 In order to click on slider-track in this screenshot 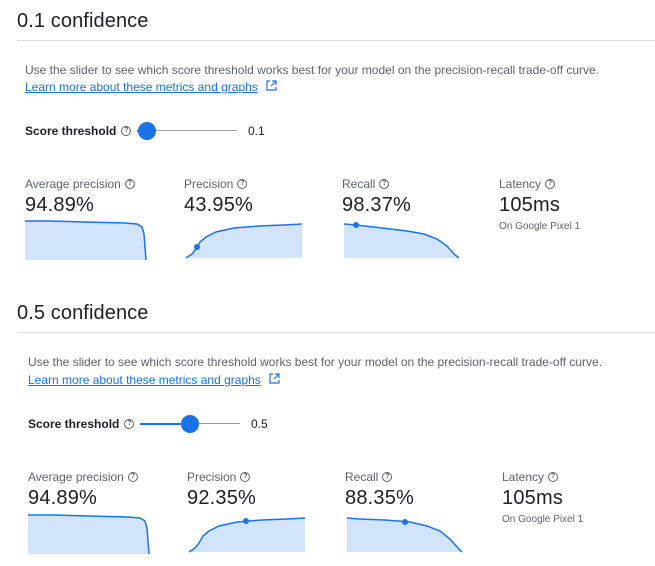, I will do `click(187, 130)`.